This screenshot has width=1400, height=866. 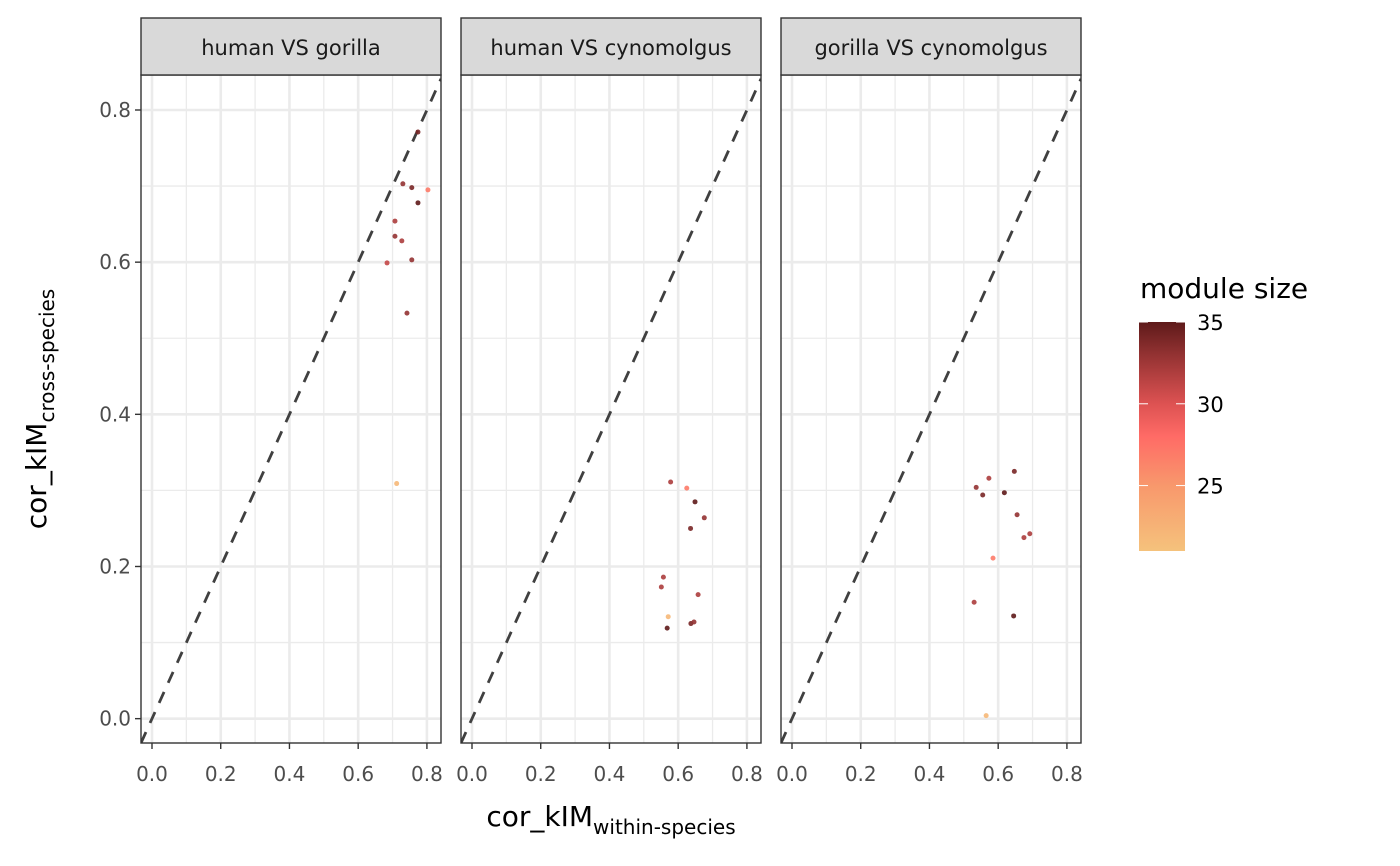 I want to click on color-legend: module size 25 30 35, so click(x=1223, y=411).